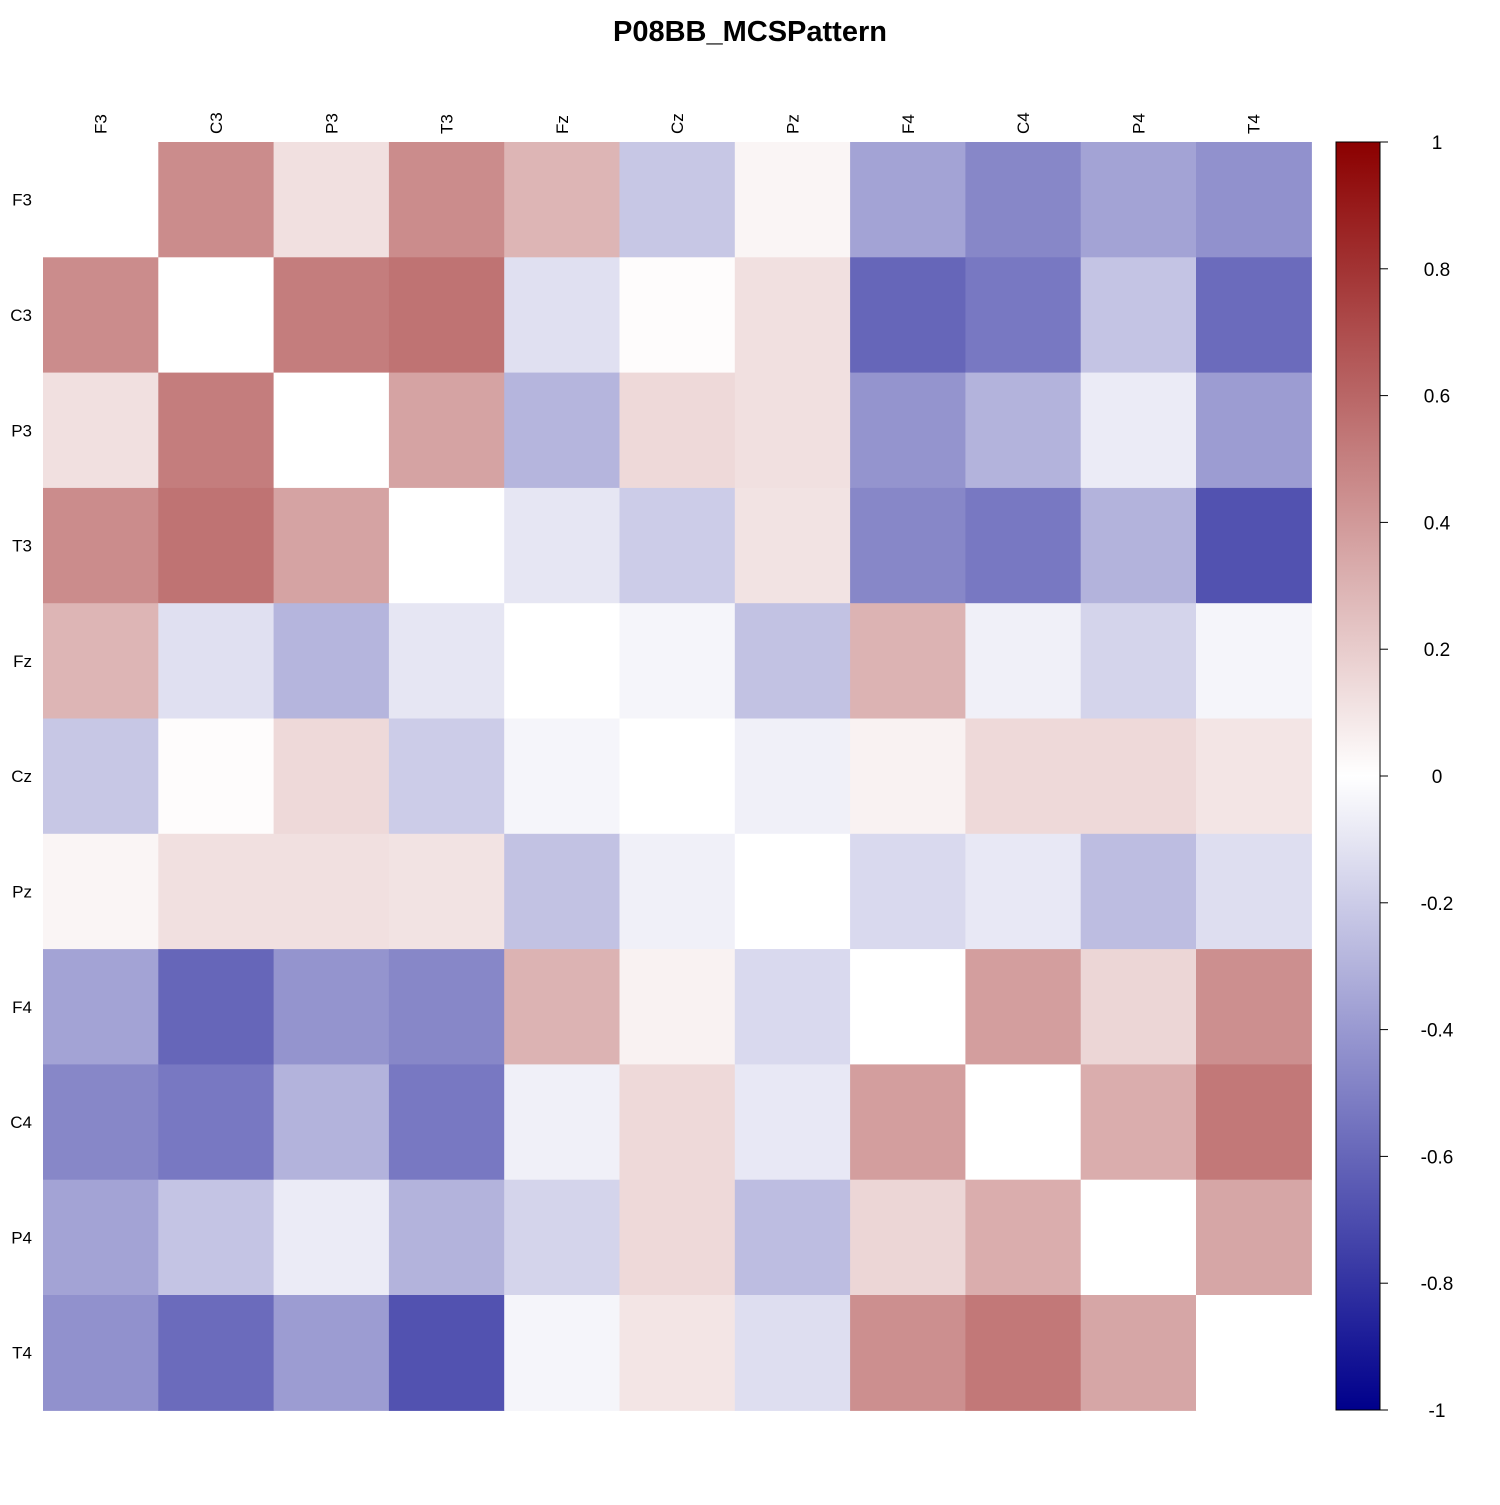 This screenshot has height=1505, width=1500. What do you see at coordinates (1023, 776) in the screenshot?
I see `heatmap-cell-Cz-C4` at bounding box center [1023, 776].